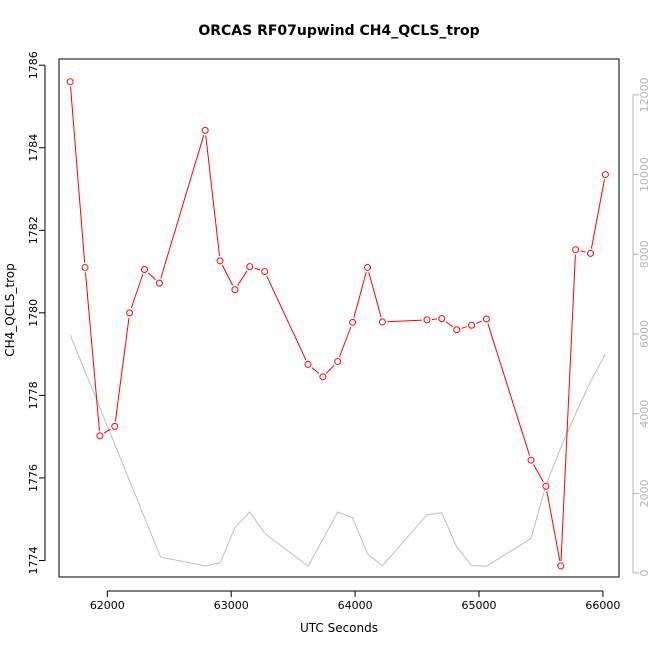 The image size is (650, 650). What do you see at coordinates (10, 310) in the screenshot?
I see `y-axis-label: CH4_QCLS_trop` at bounding box center [10, 310].